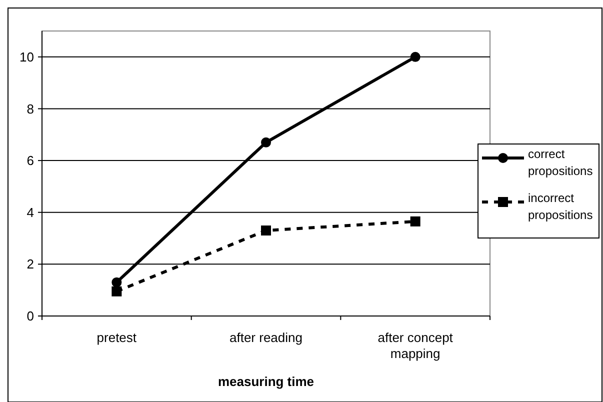 This screenshot has width=603, height=402. Describe the element at coordinates (416, 345) in the screenshot. I see `x-tick-label: after concept mapping` at that location.